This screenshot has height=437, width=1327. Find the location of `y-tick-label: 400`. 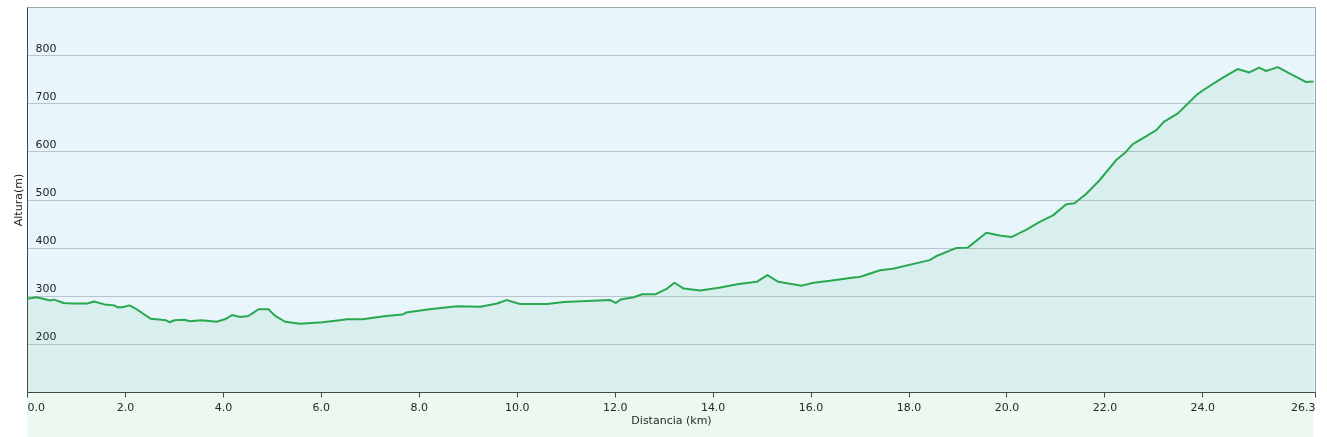

y-tick-label: 400 is located at coordinates (46, 241).